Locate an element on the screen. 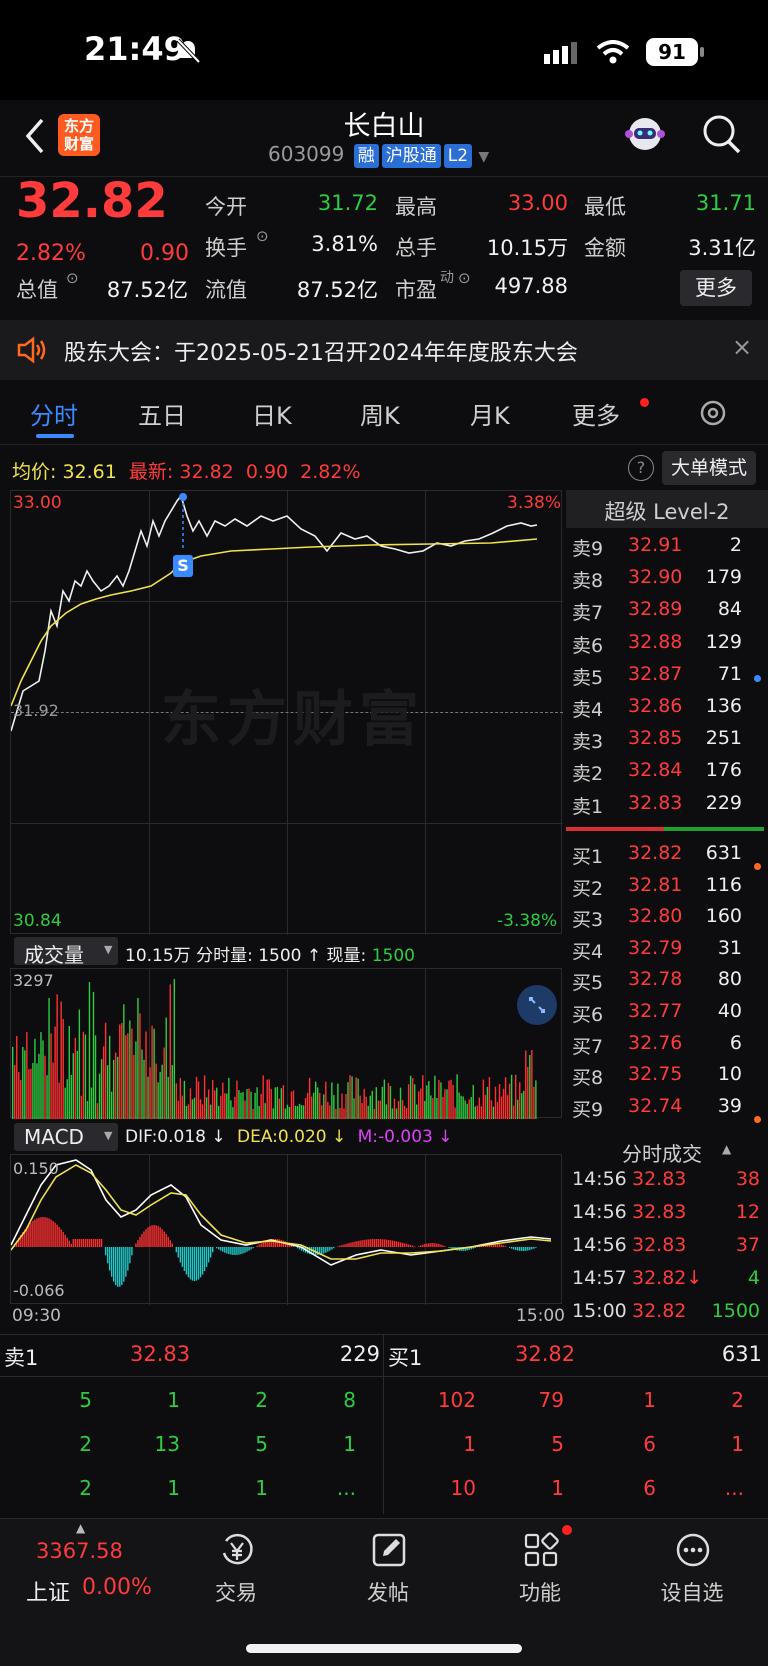 Image resolution: width=768 pixels, height=1666 pixels. index-pct: 0.00% is located at coordinates (117, 1587).